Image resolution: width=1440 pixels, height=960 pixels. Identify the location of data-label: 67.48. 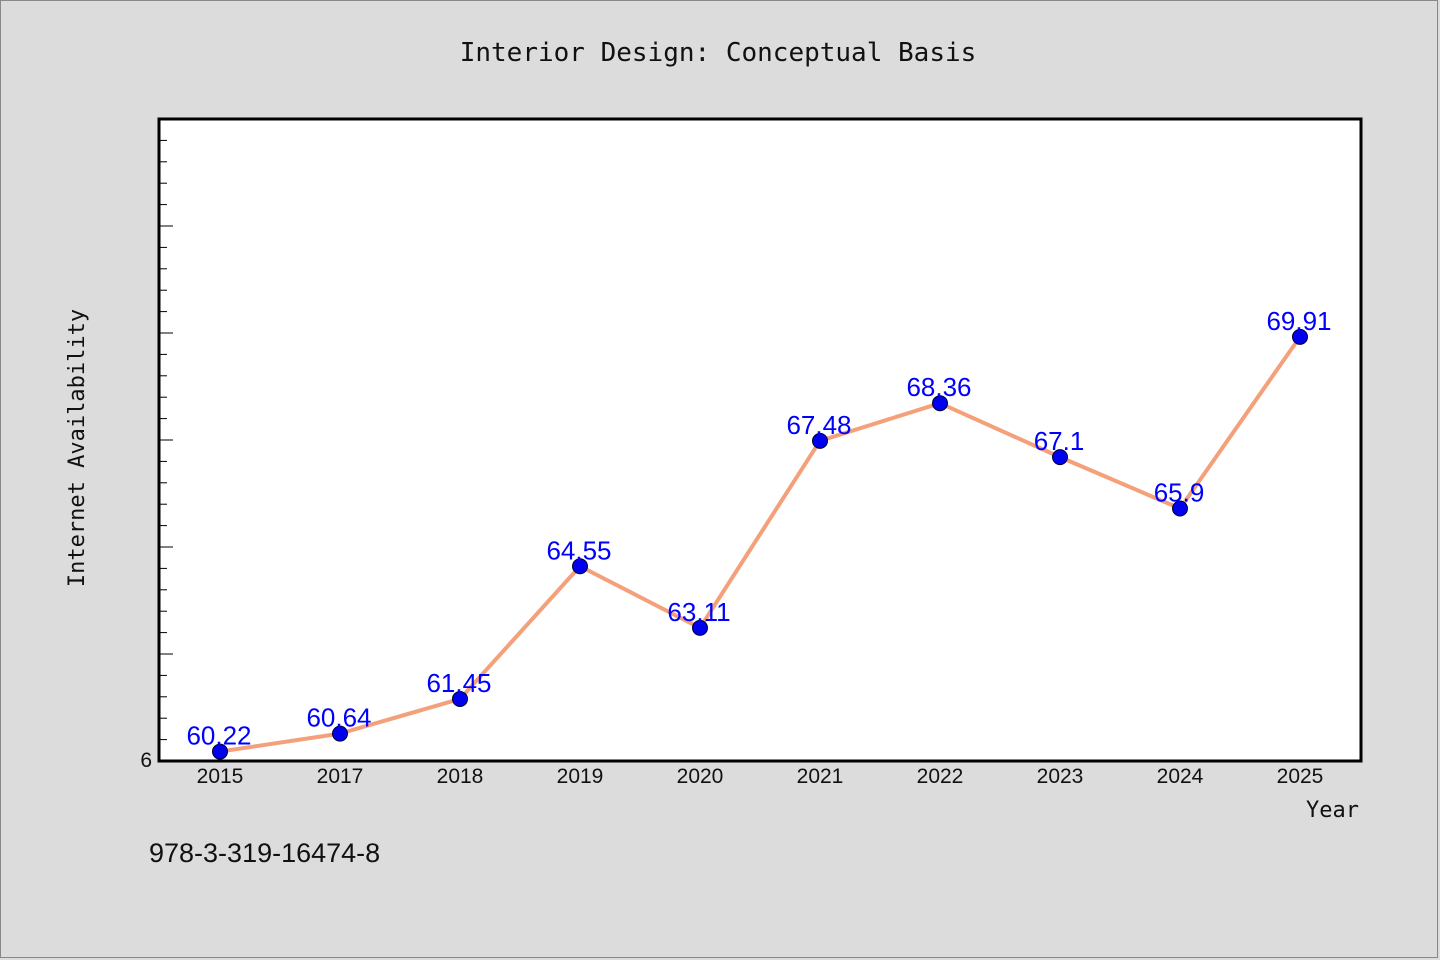
(818, 425).